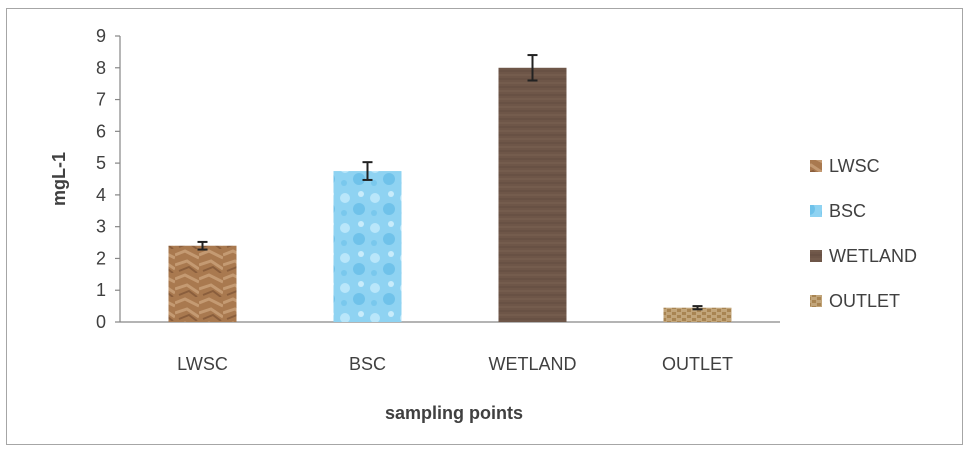 Image resolution: width=971 pixels, height=451 pixels. I want to click on legend: LWSC BSC WETLAND OUTLET, so click(863, 233).